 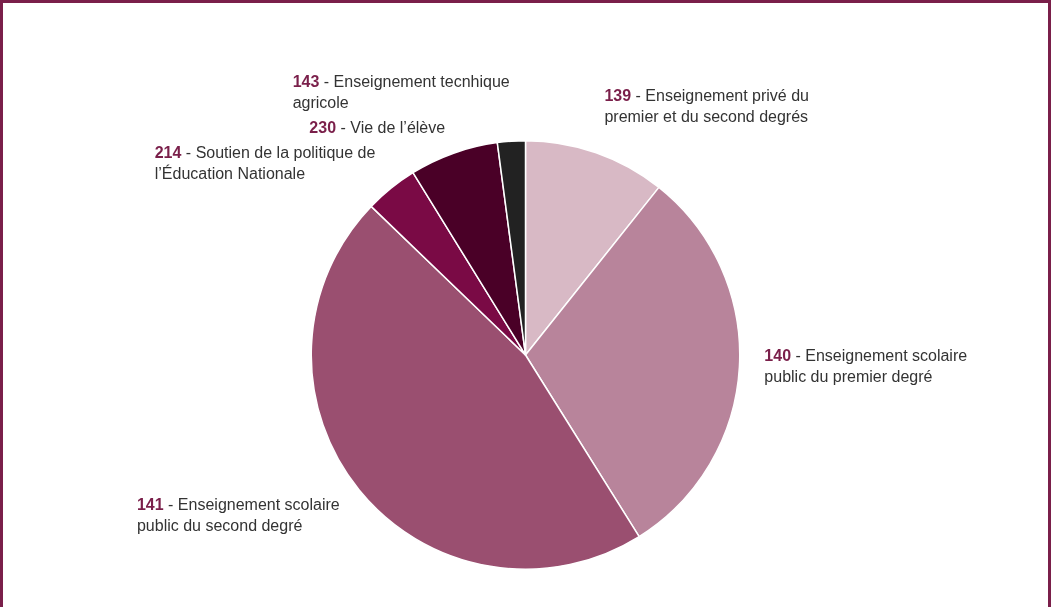 What do you see at coordinates (377, 127) in the screenshot?
I see `slice-label: 230 - Vie de l’élève` at bounding box center [377, 127].